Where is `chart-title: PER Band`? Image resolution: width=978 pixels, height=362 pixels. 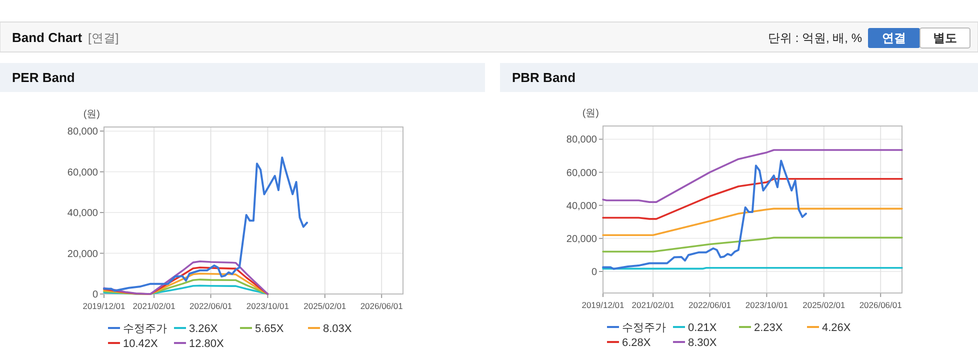 chart-title: PER Band is located at coordinates (43, 77).